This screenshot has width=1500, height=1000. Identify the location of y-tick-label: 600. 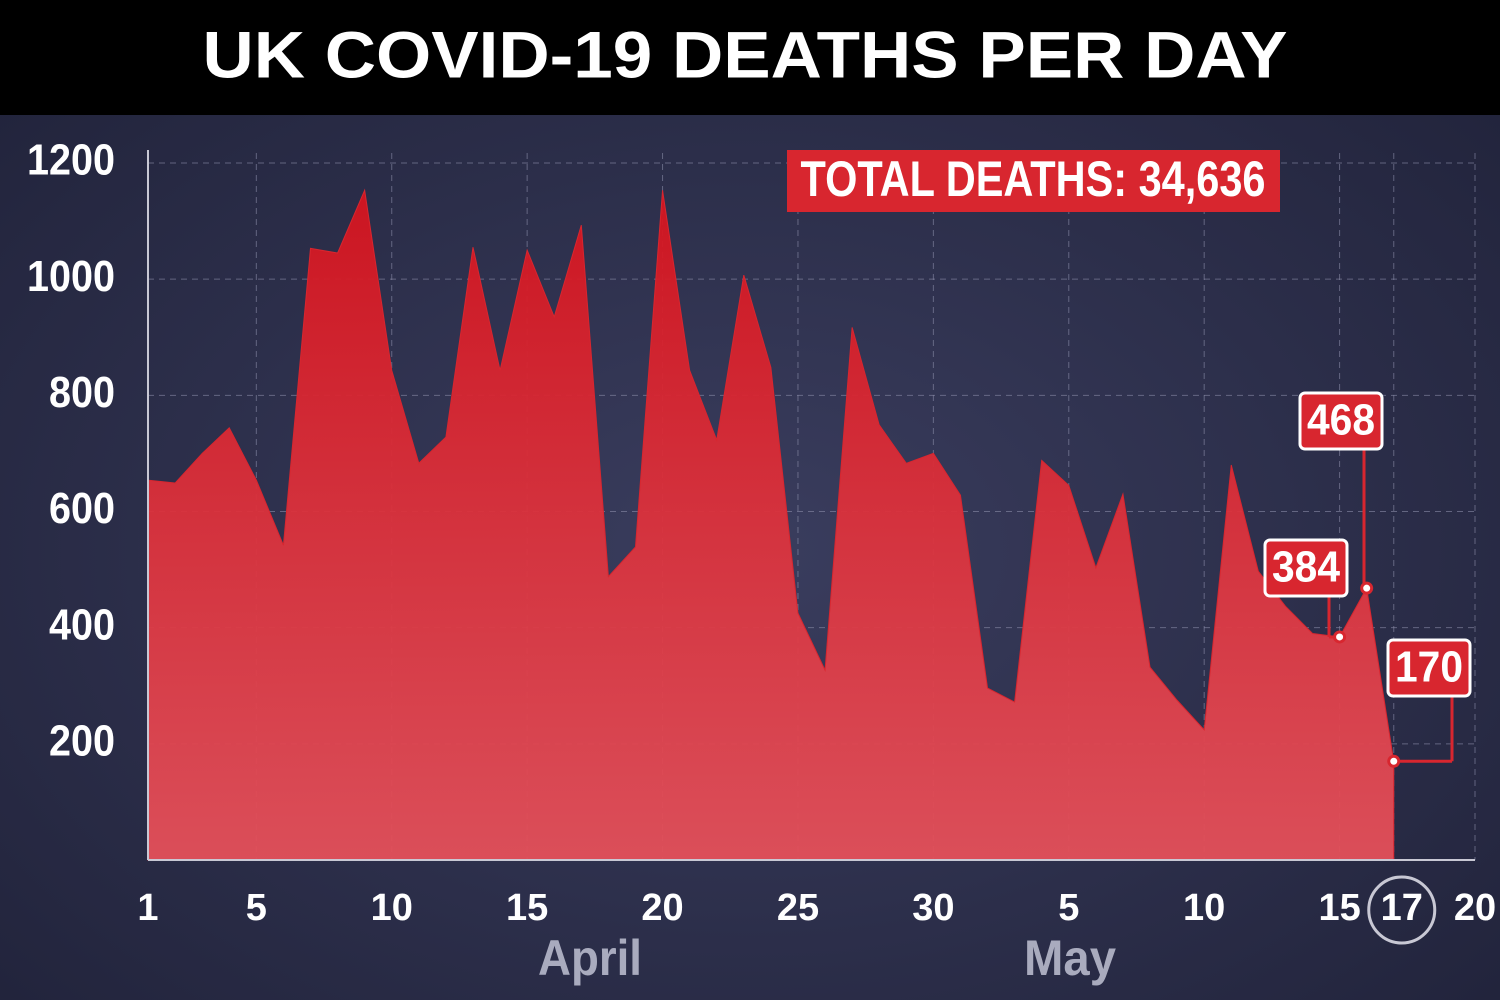
(82, 508).